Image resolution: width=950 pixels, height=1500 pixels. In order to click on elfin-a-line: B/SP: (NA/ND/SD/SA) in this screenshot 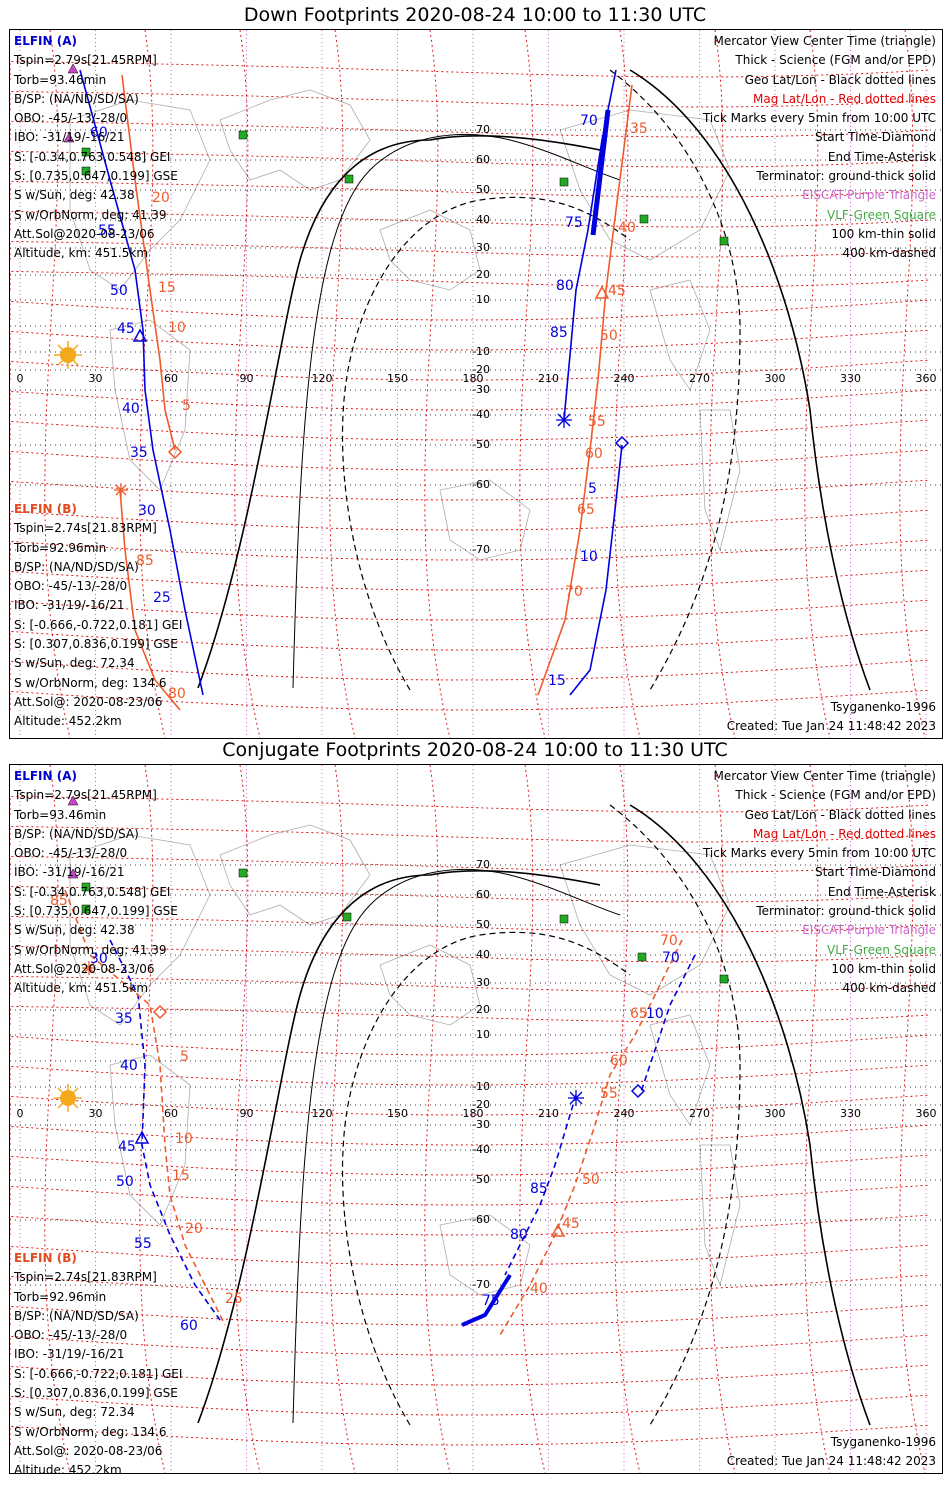, I will do `click(76, 98)`.